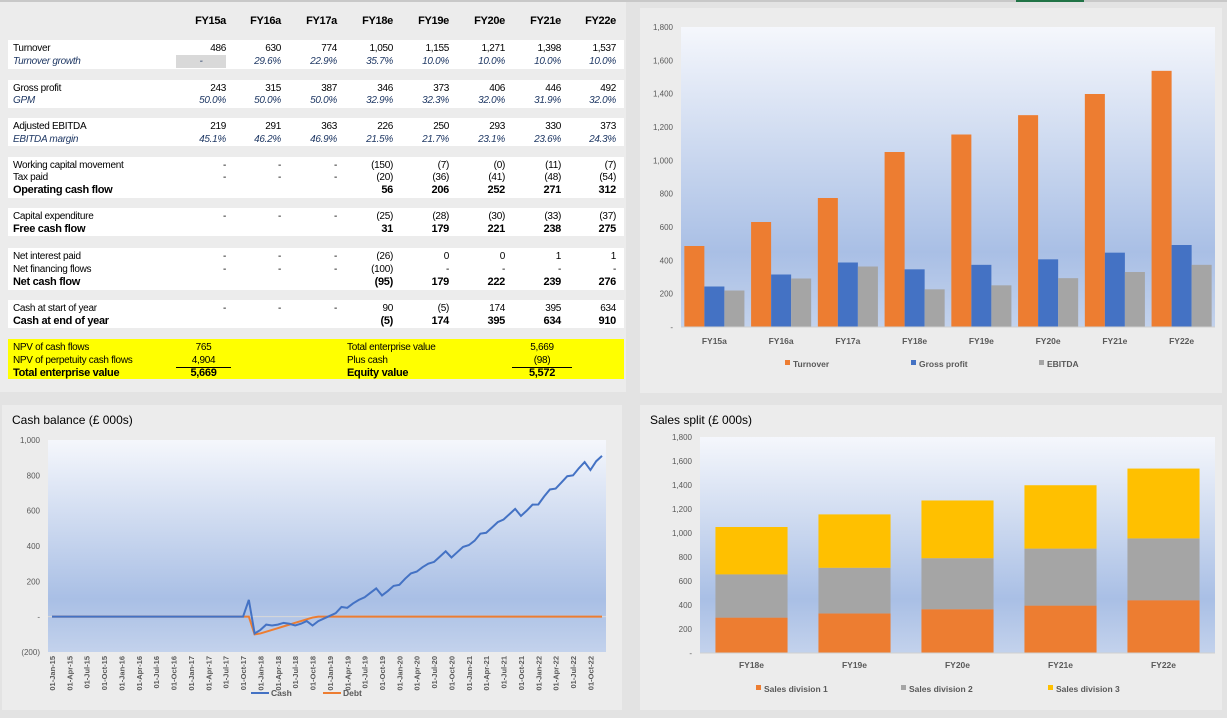  I want to click on row-label: Turnover, so click(32, 48).